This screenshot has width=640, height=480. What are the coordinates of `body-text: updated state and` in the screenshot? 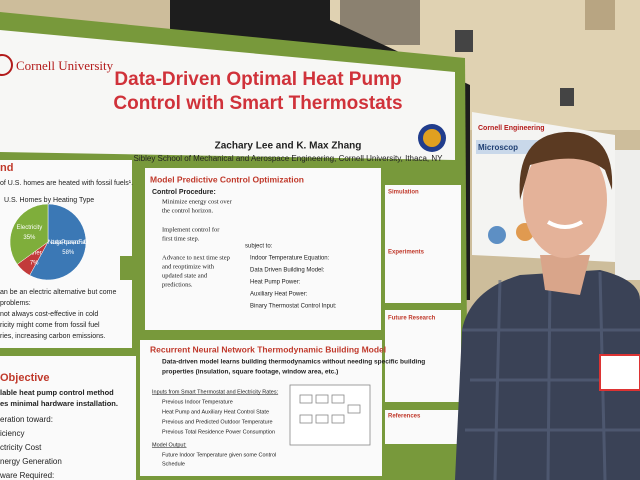 It's located at (185, 275).